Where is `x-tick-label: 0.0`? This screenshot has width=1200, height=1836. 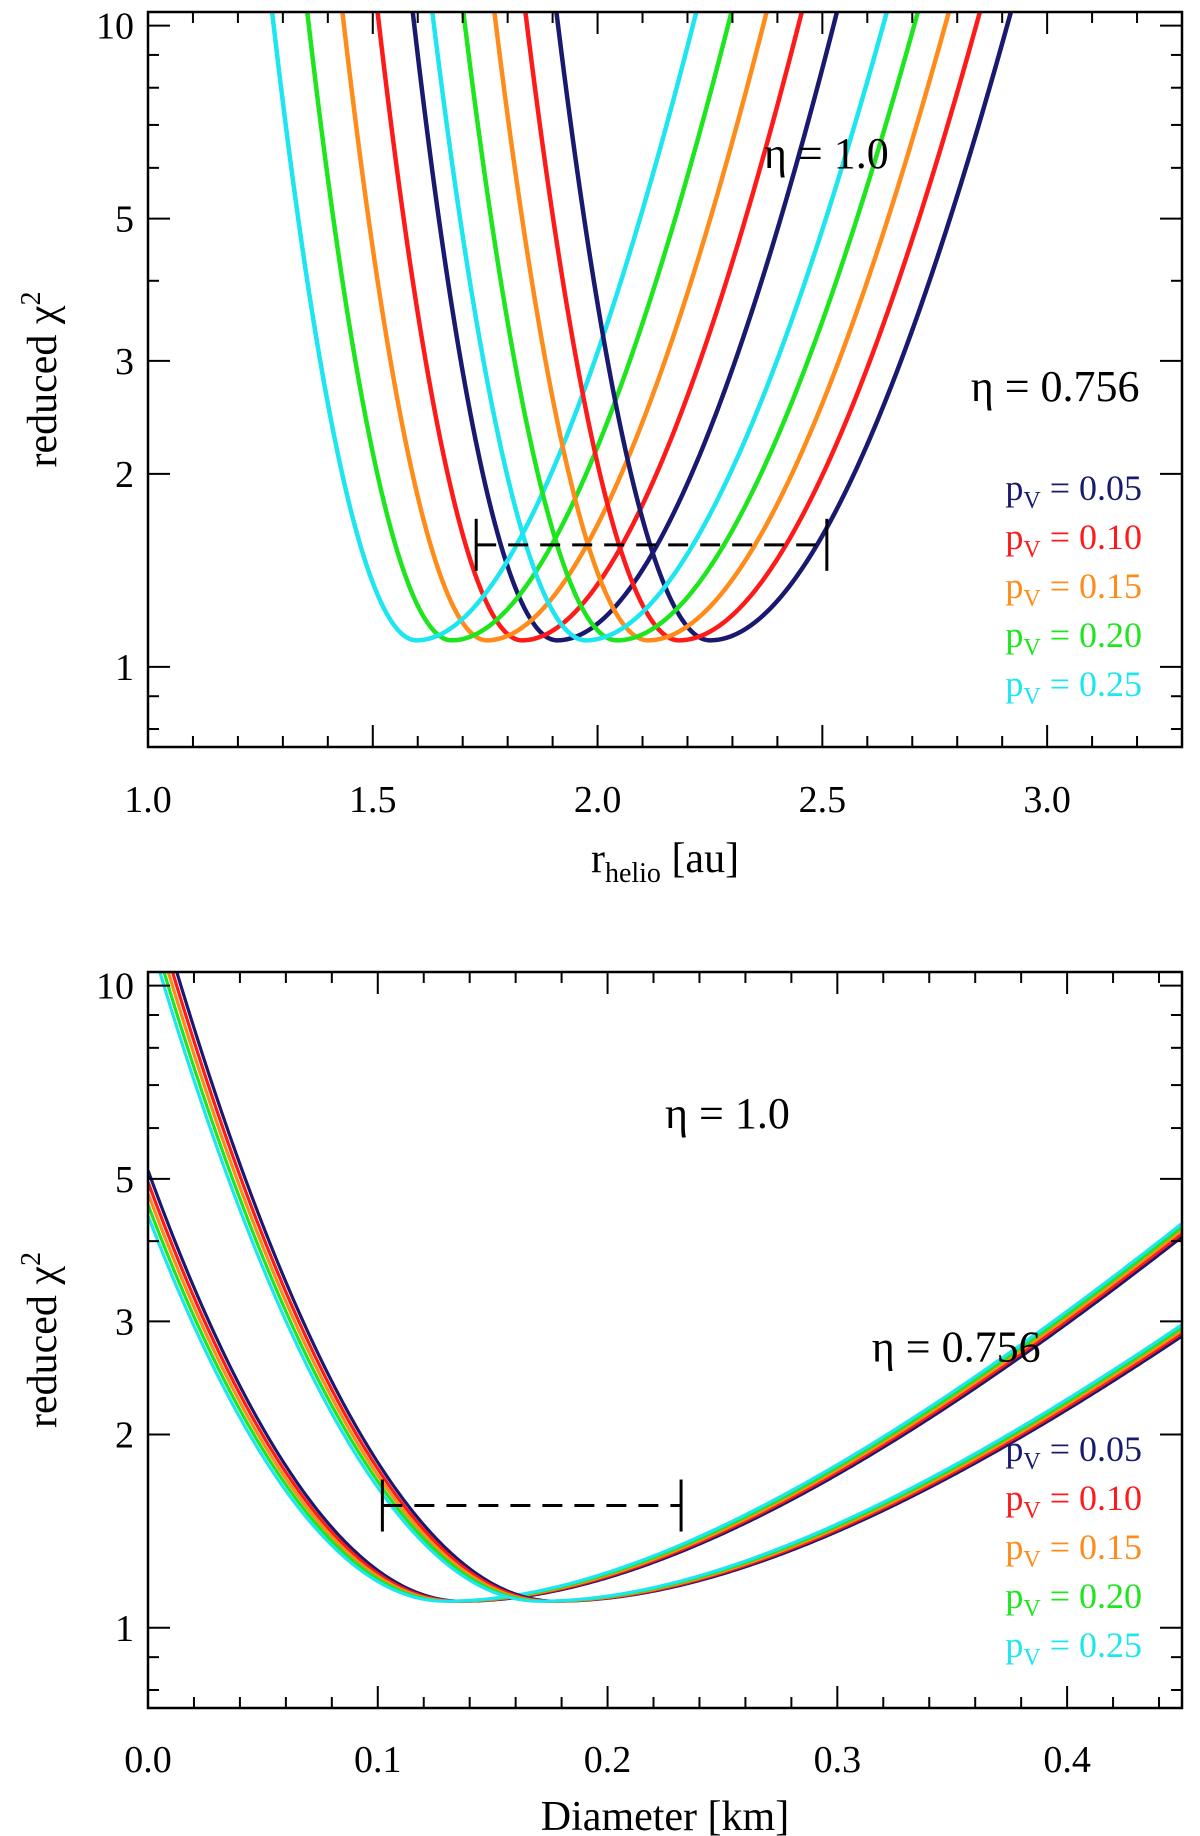
x-tick-label: 0.0 is located at coordinates (148, 1760).